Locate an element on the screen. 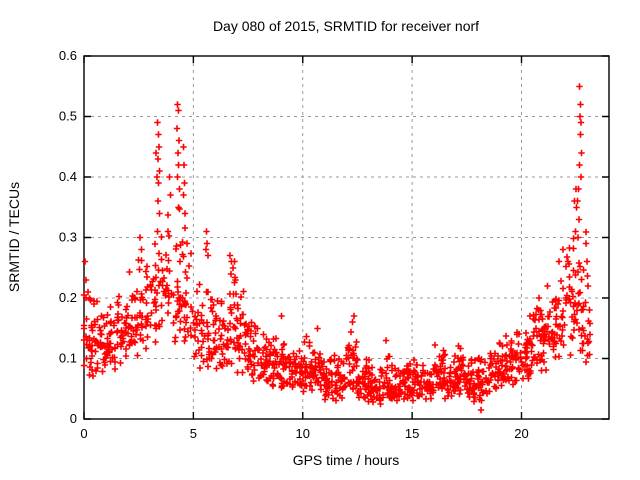  x-tick-label: 5 is located at coordinates (193, 433).